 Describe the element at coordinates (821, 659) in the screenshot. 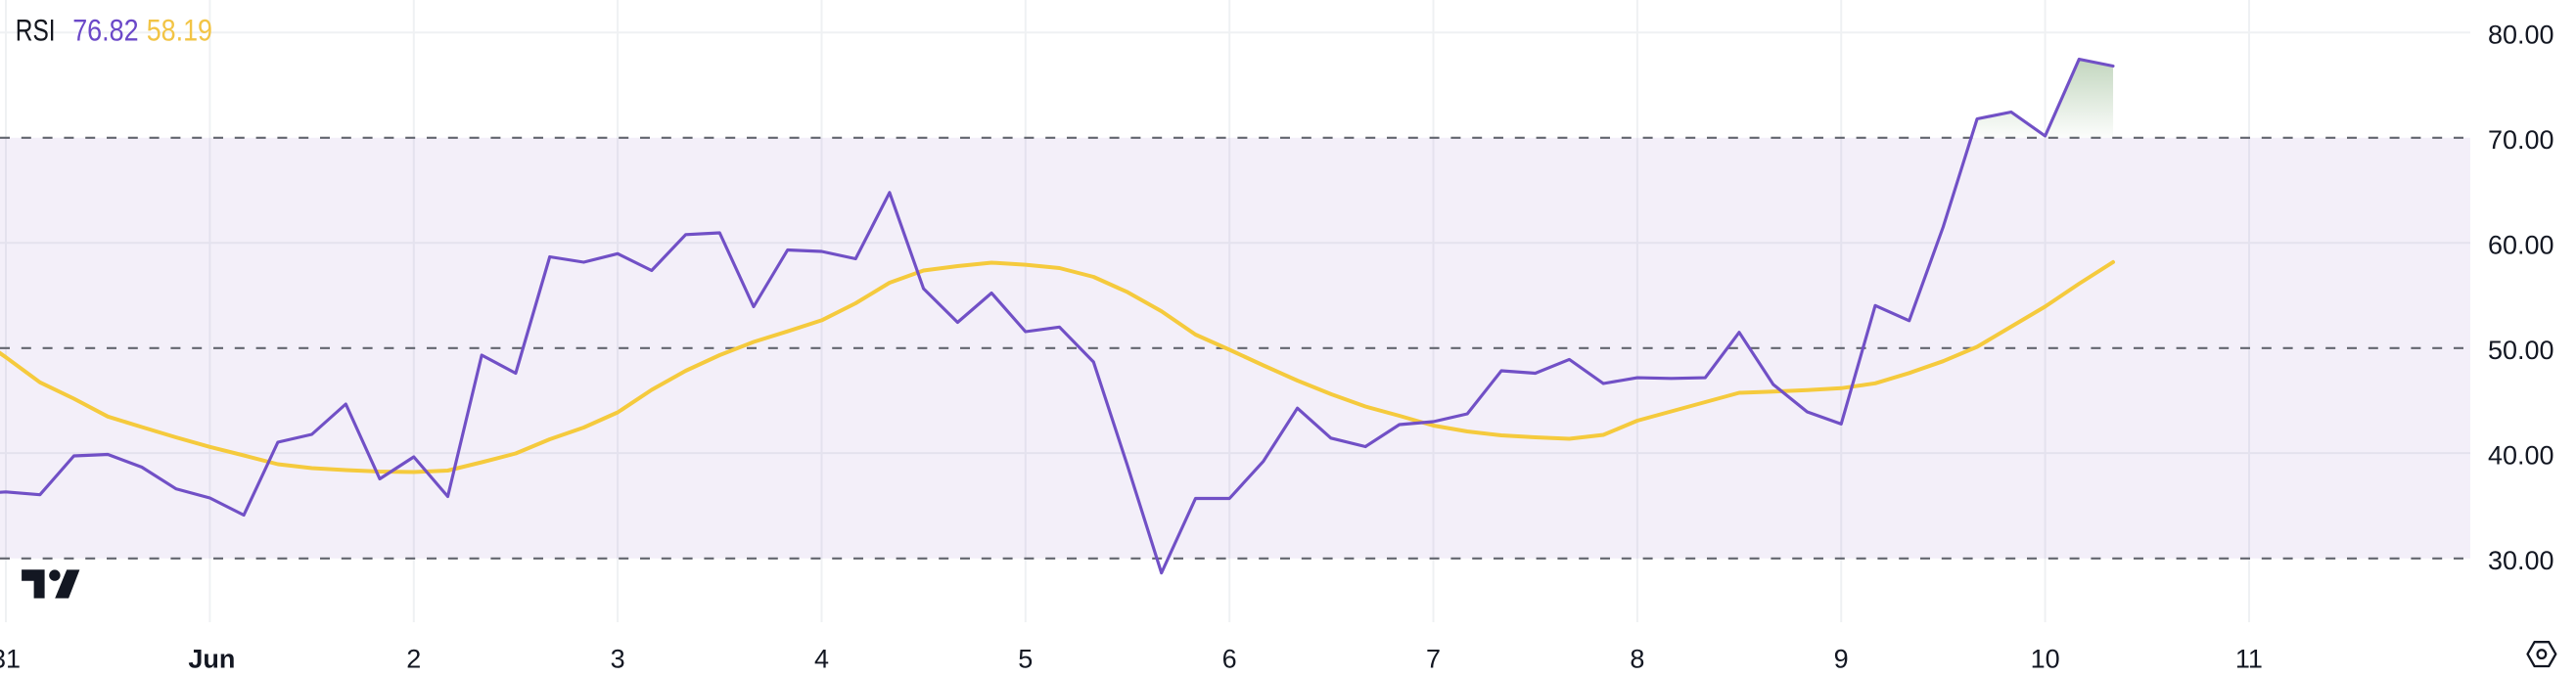

I see `svg-text: 4` at that location.